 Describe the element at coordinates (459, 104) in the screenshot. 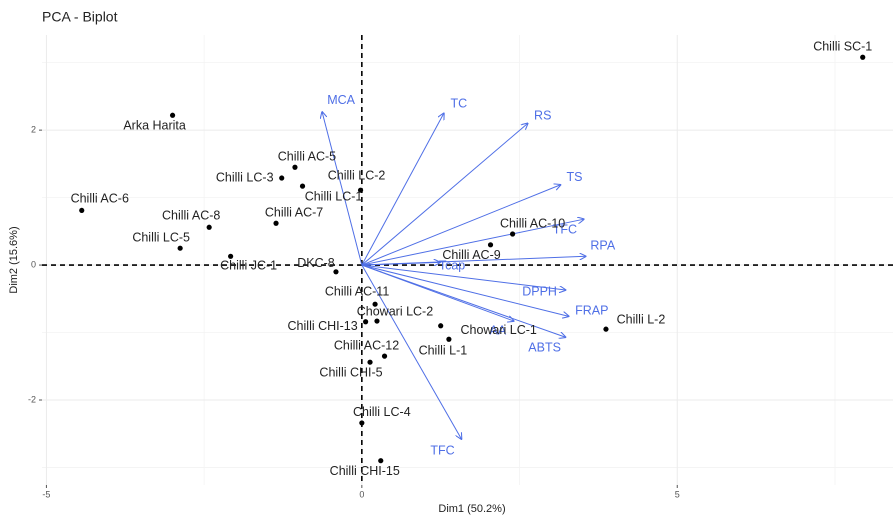

I see `loading-label: TC` at that location.